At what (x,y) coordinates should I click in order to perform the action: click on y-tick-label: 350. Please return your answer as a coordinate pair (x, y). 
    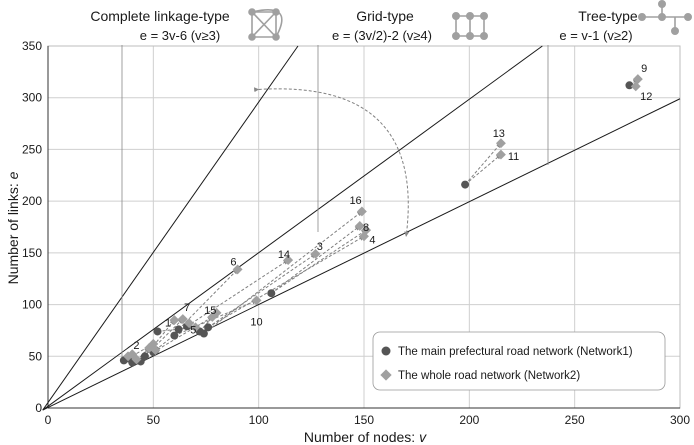
    Looking at the image, I should click on (32, 46).